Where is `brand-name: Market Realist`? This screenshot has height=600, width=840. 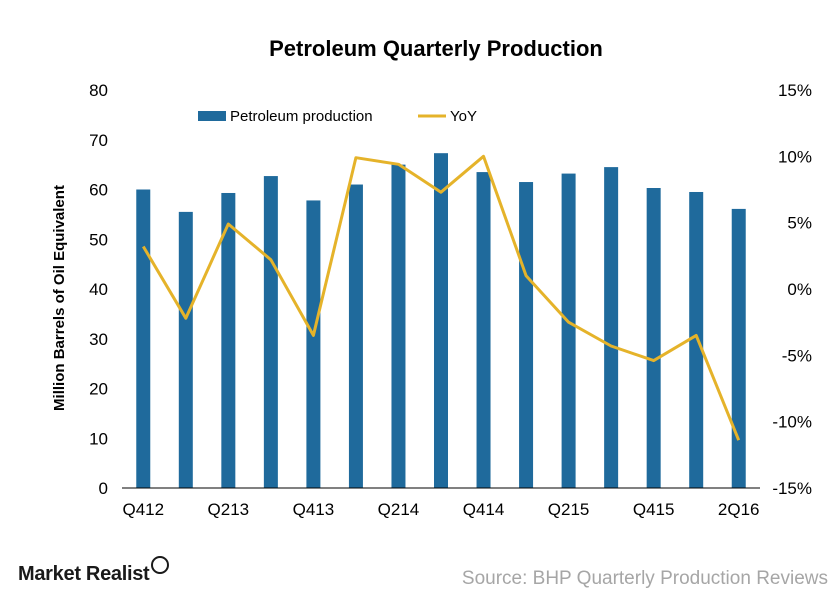 brand-name: Market Realist is located at coordinates (84, 574).